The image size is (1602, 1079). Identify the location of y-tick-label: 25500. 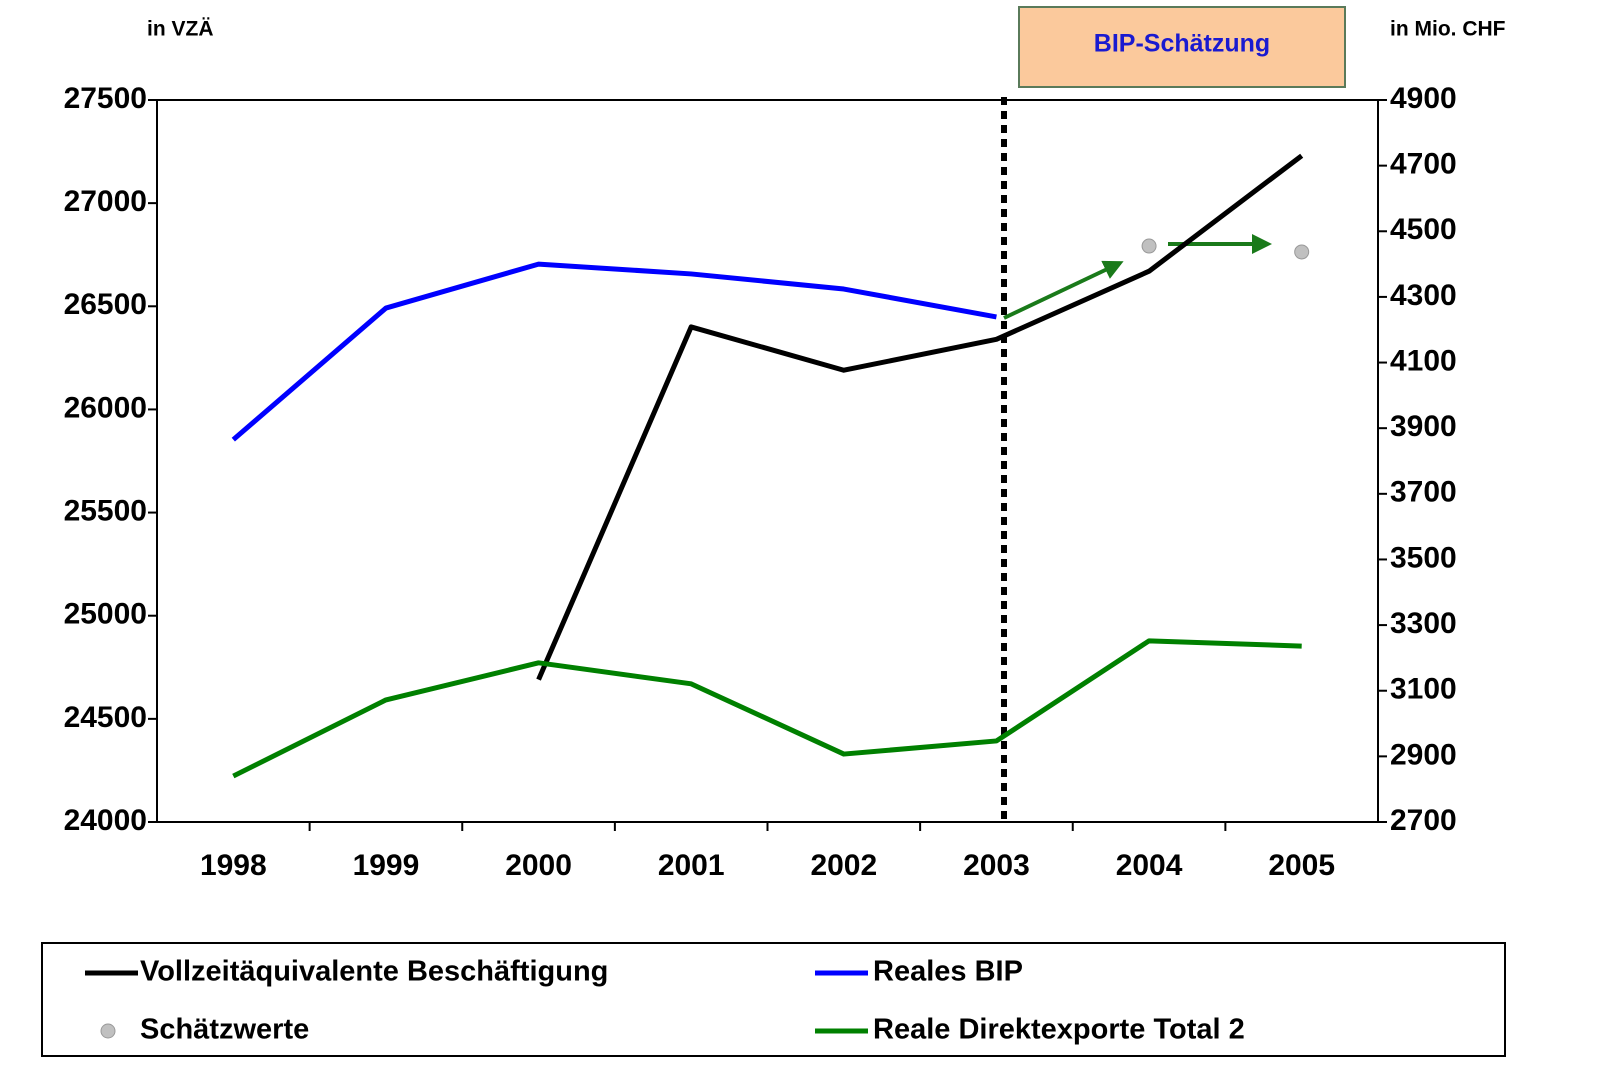
(105, 510).